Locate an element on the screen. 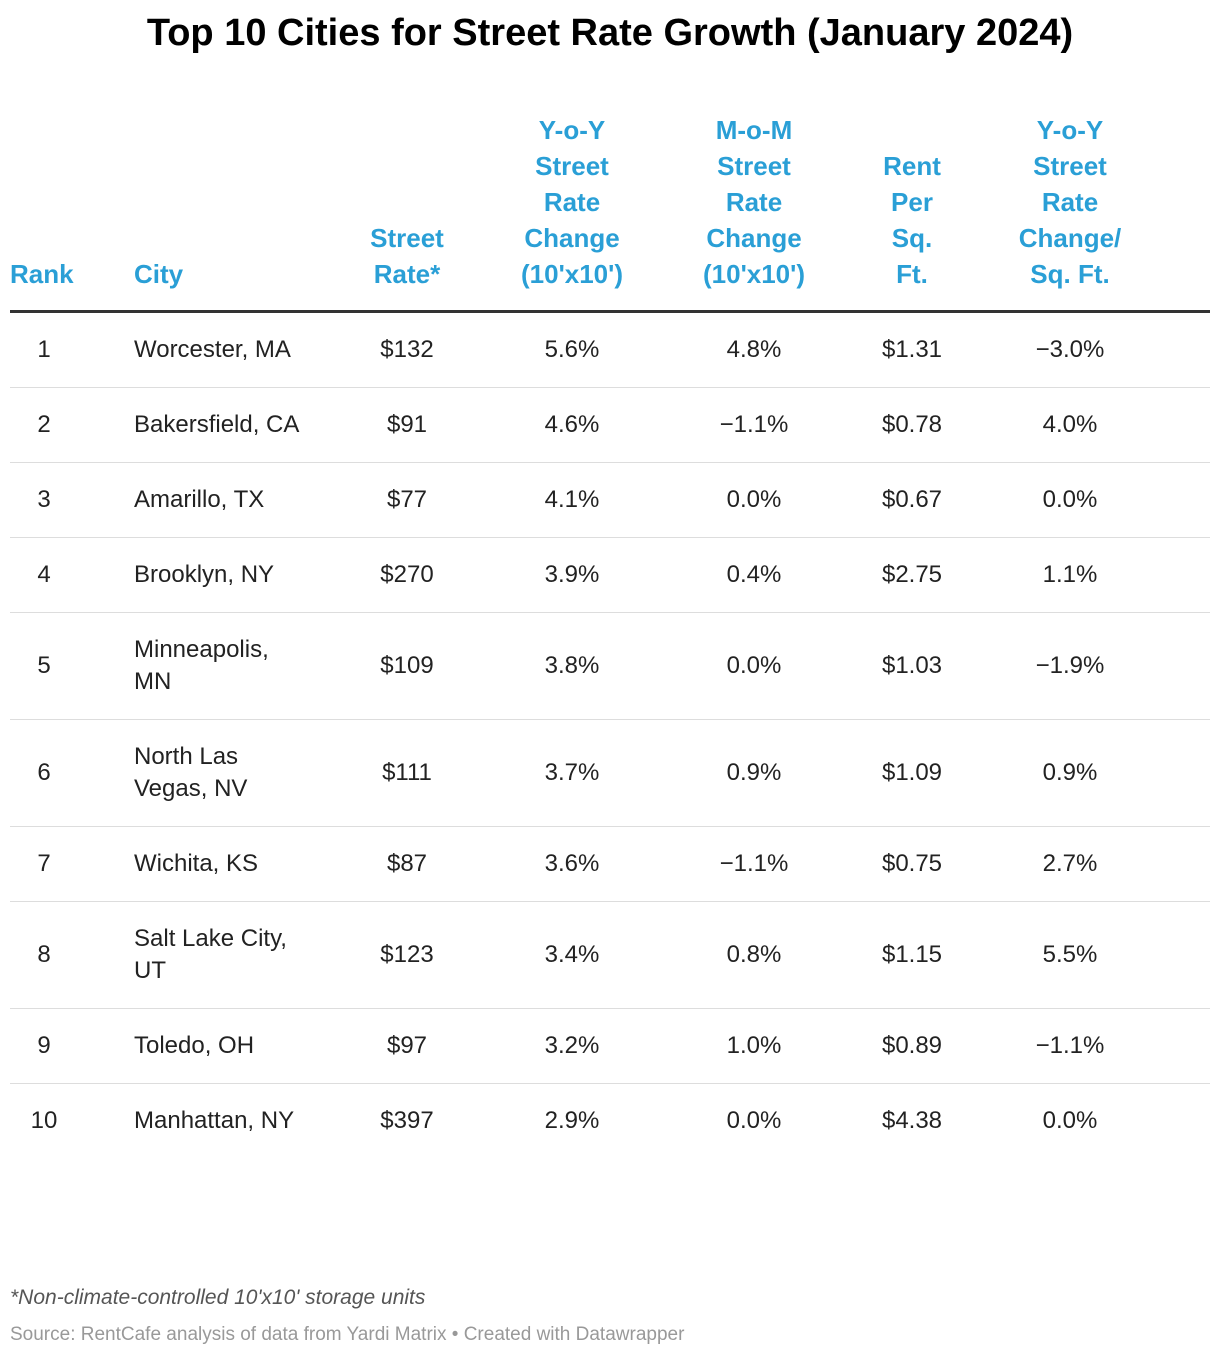  table-cell: North Las Vegas, NV is located at coordinates (239, 773).